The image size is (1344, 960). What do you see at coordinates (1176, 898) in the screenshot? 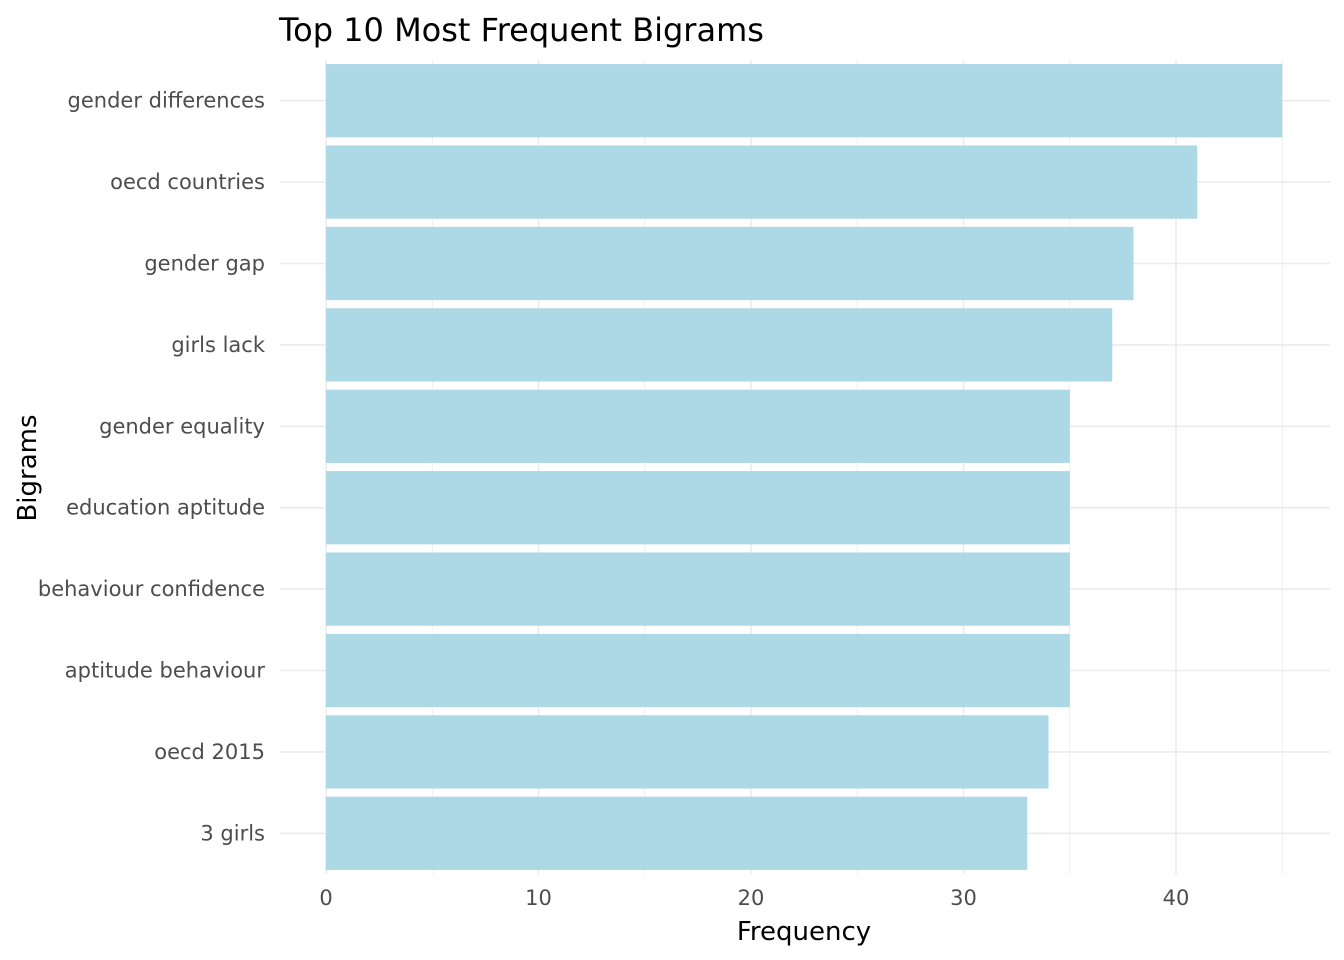
I see `x-tick-label: 40` at bounding box center [1176, 898].